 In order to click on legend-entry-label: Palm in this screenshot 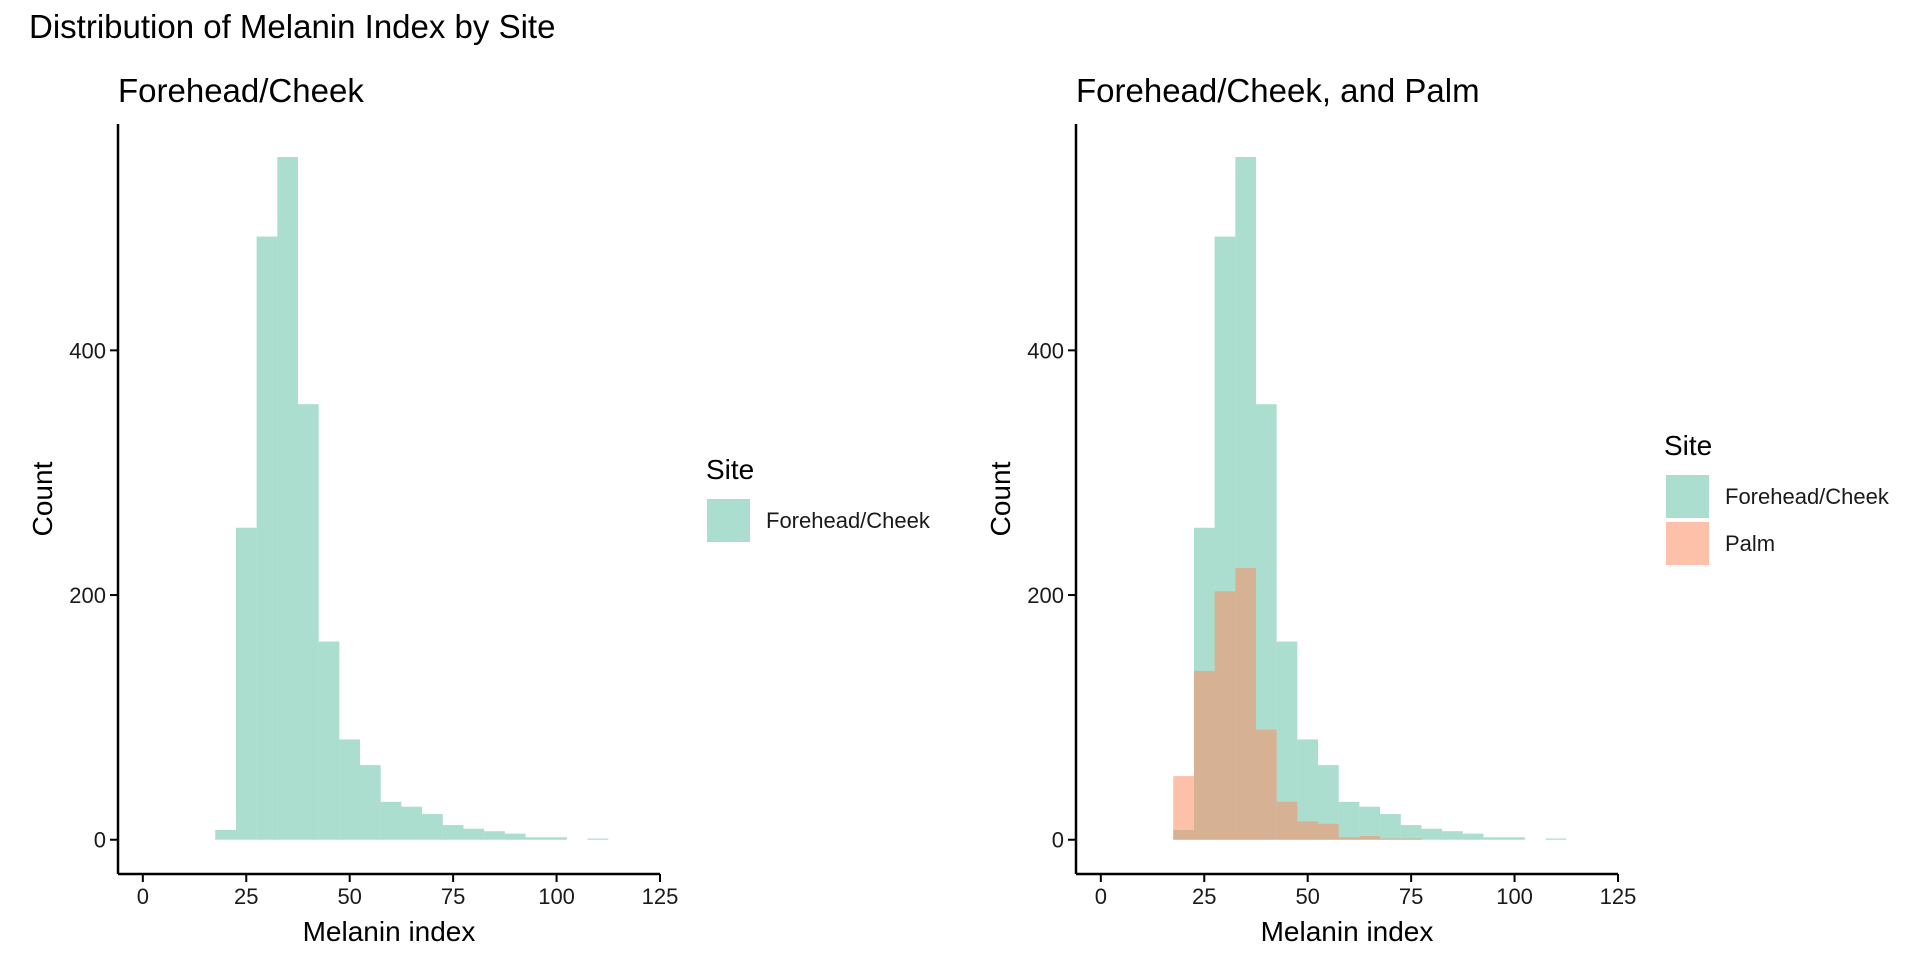, I will do `click(1750, 543)`.